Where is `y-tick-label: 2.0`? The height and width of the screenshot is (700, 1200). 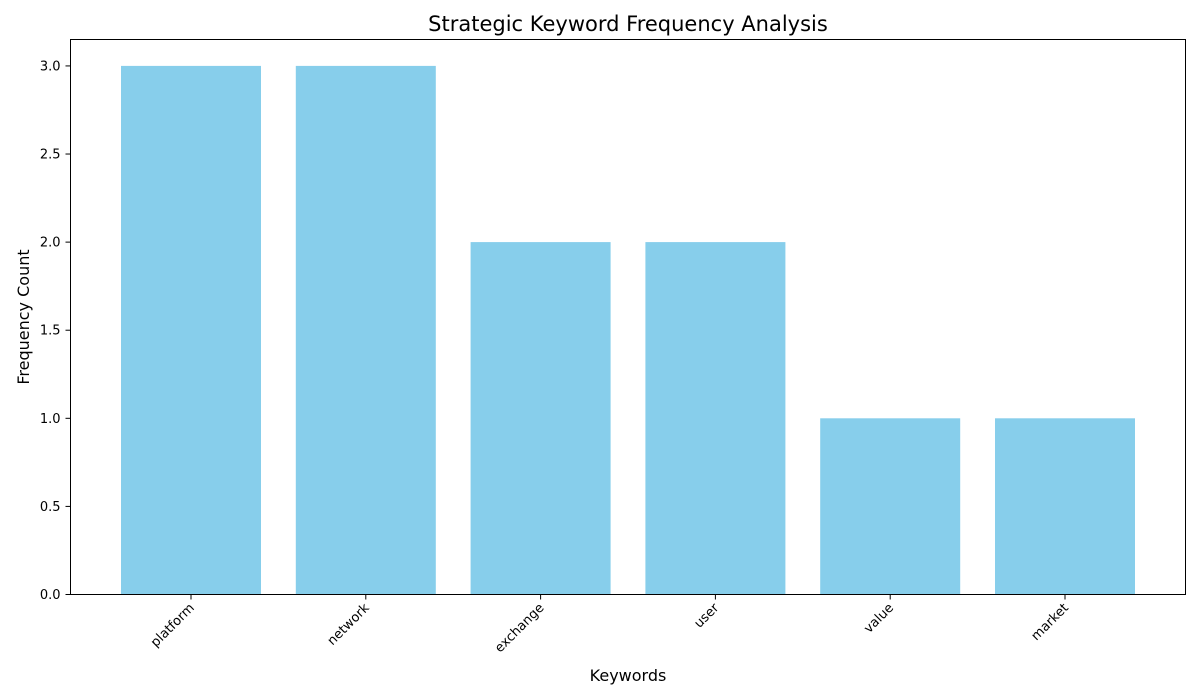 y-tick-label: 2.0 is located at coordinates (50, 243).